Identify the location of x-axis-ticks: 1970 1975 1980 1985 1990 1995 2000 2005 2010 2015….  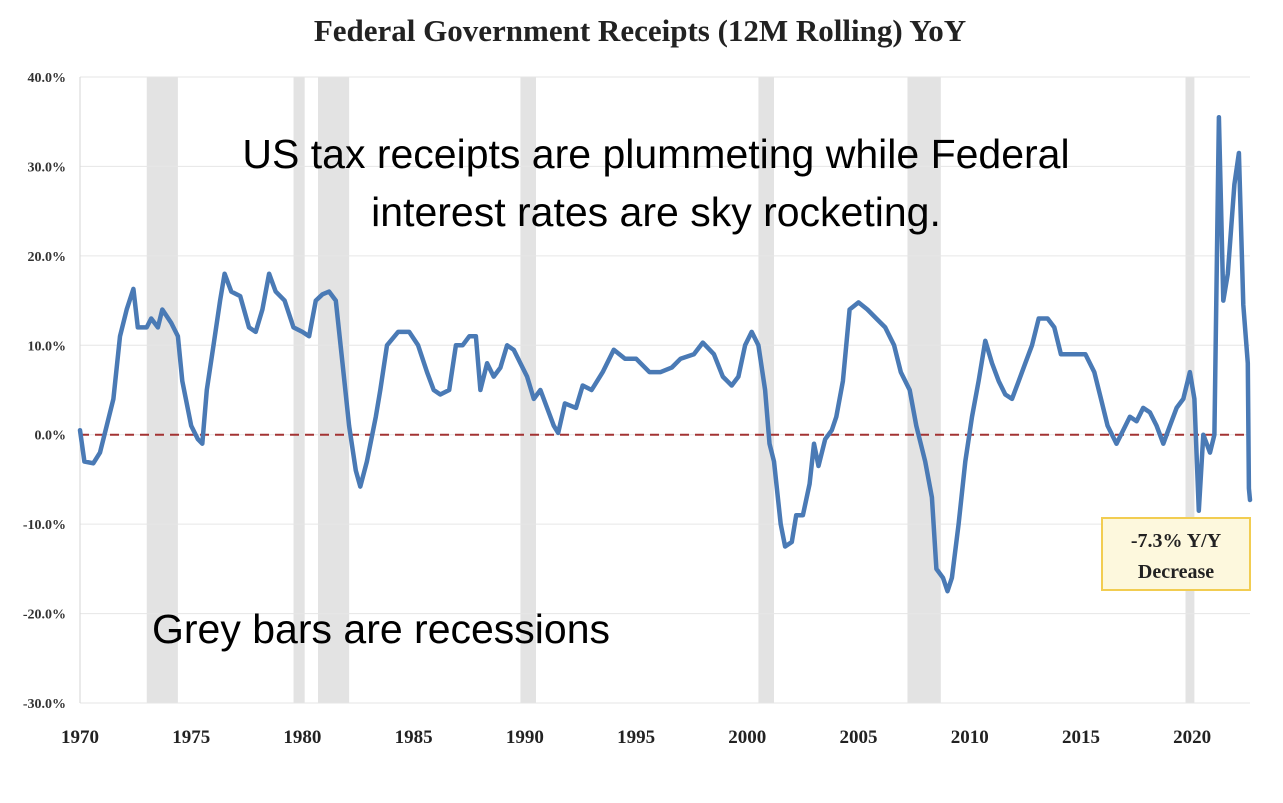
(636, 737).